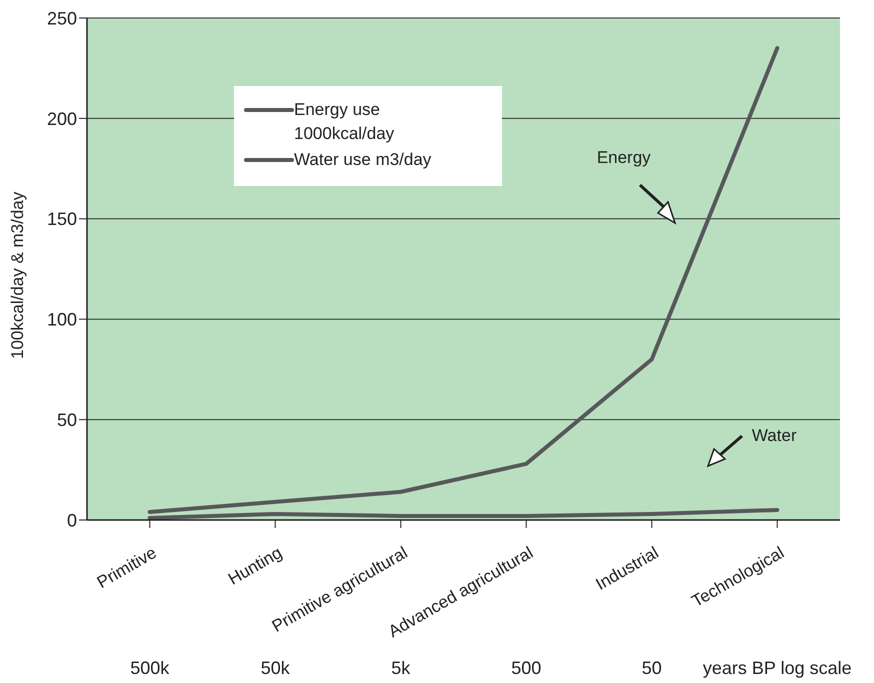 This screenshot has height=683, width=874. I want to click on y-tick-label: 200, so click(61, 118).